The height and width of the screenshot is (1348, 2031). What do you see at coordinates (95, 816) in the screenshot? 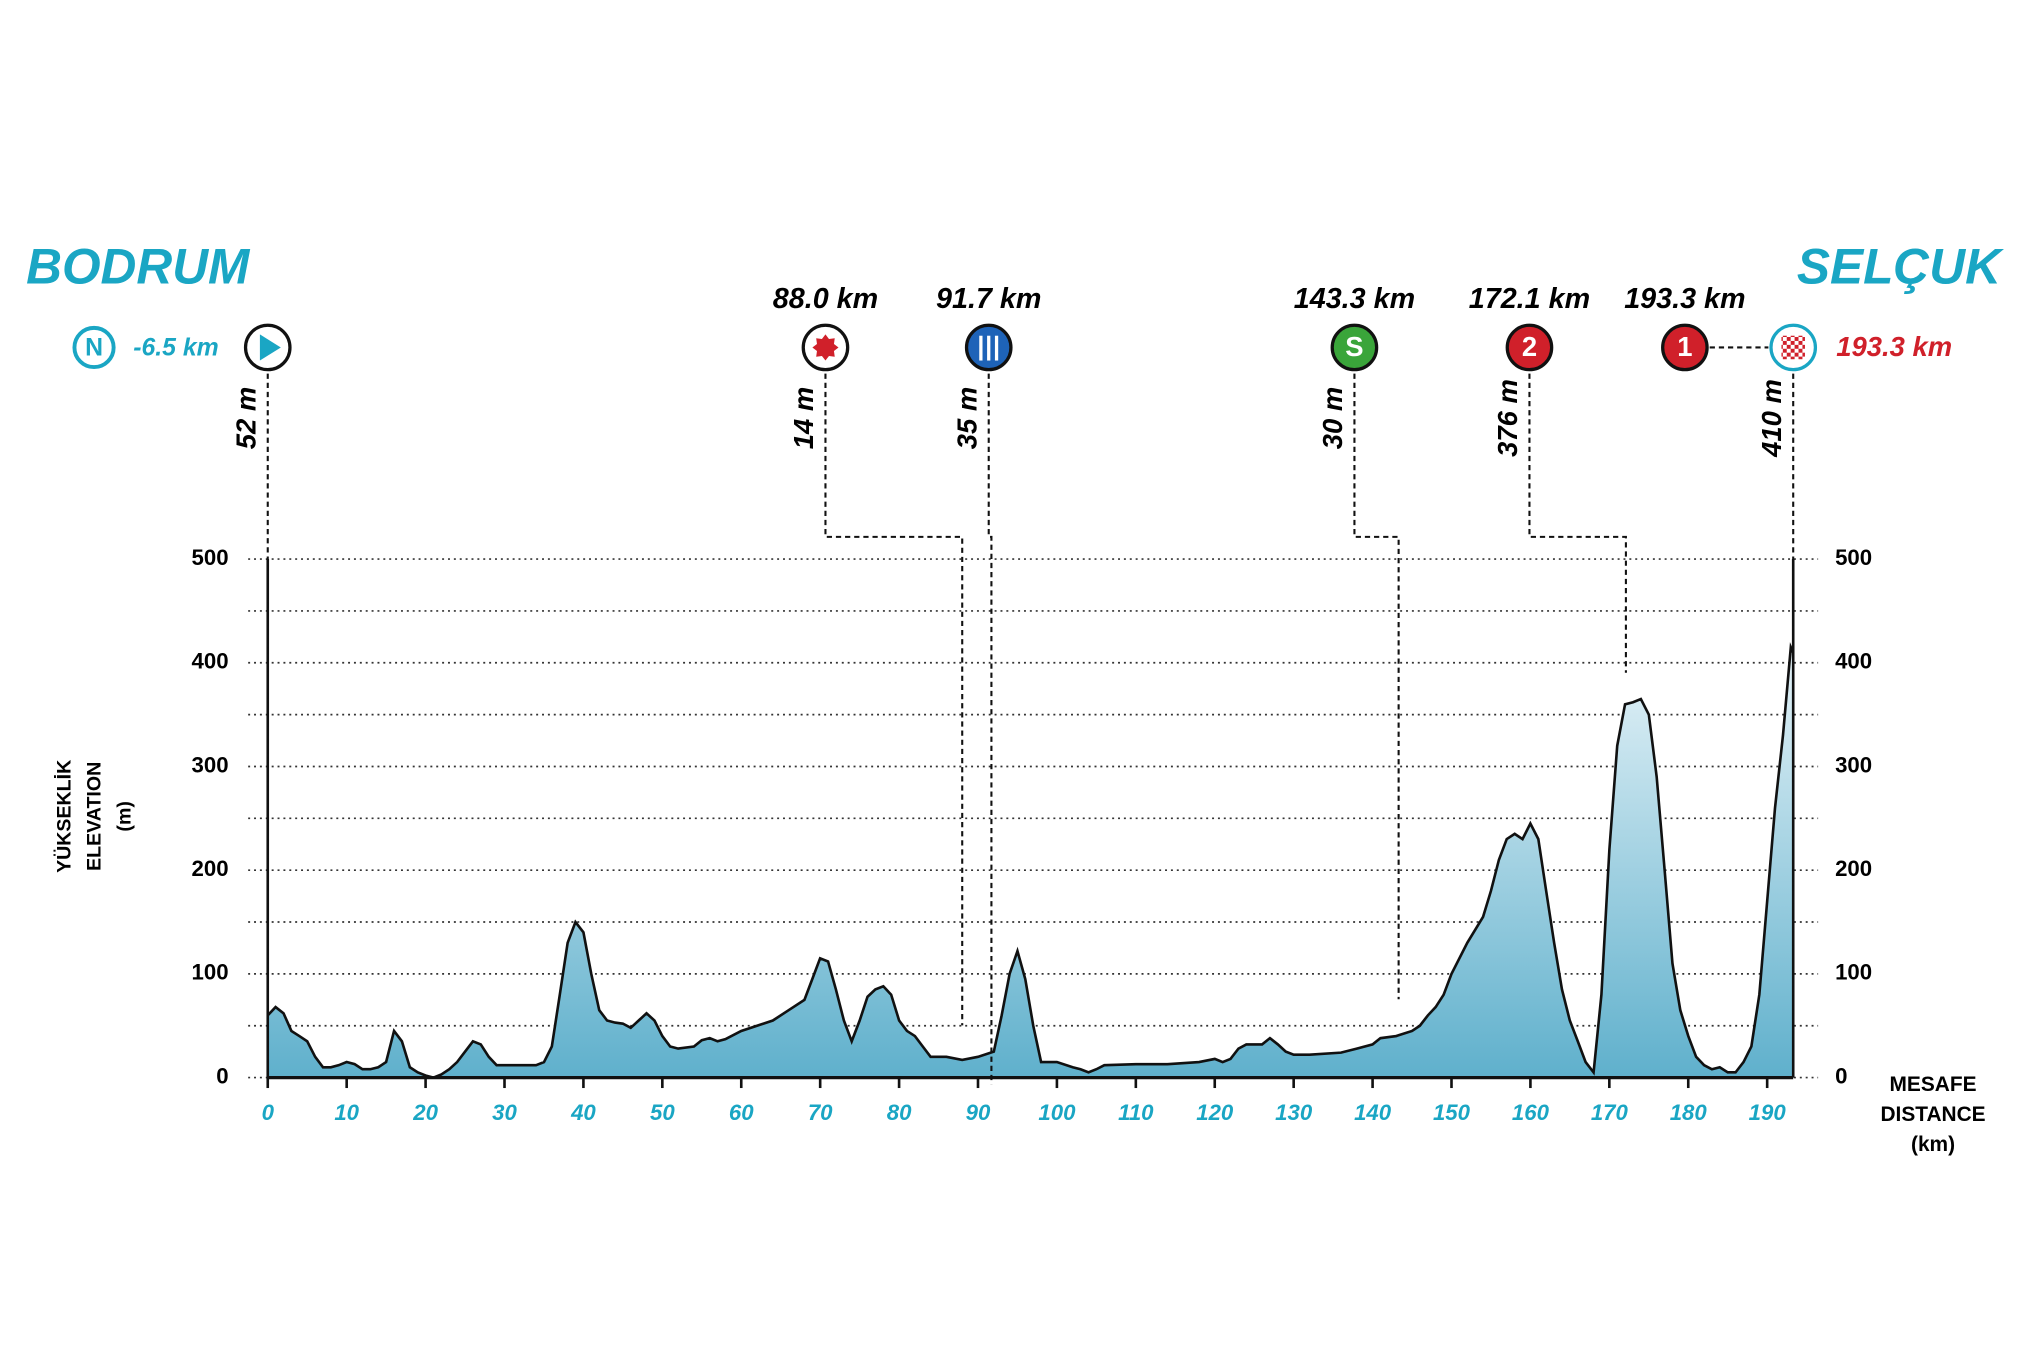
I see `y-axis-label: ELEVATION` at bounding box center [95, 816].